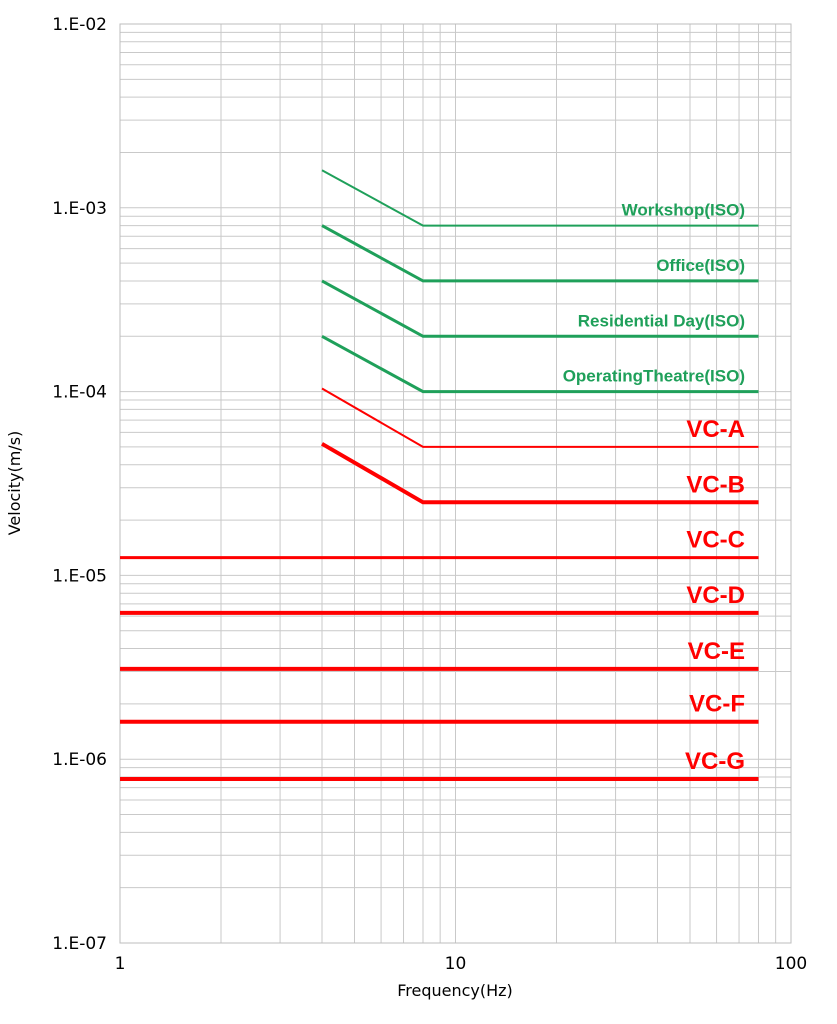  Describe the element at coordinates (455, 990) in the screenshot. I see `x-axis-title: Frequency(Hz)` at that location.